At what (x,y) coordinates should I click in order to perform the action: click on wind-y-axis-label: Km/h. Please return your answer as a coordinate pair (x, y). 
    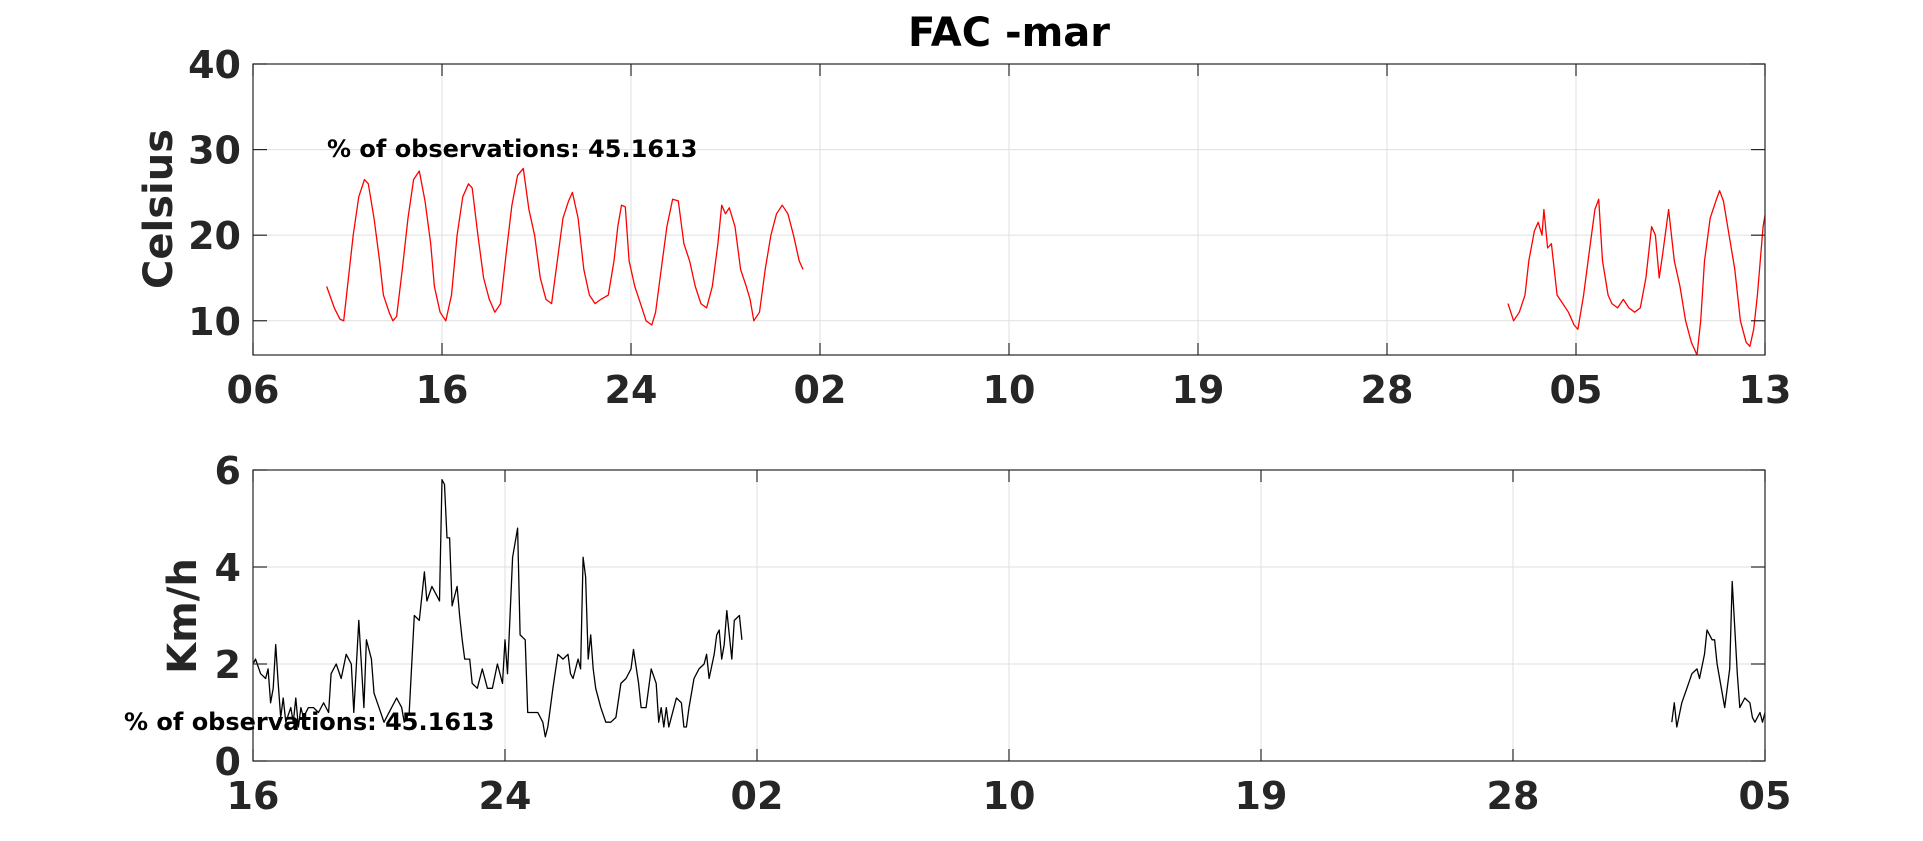
    Looking at the image, I should click on (183, 616).